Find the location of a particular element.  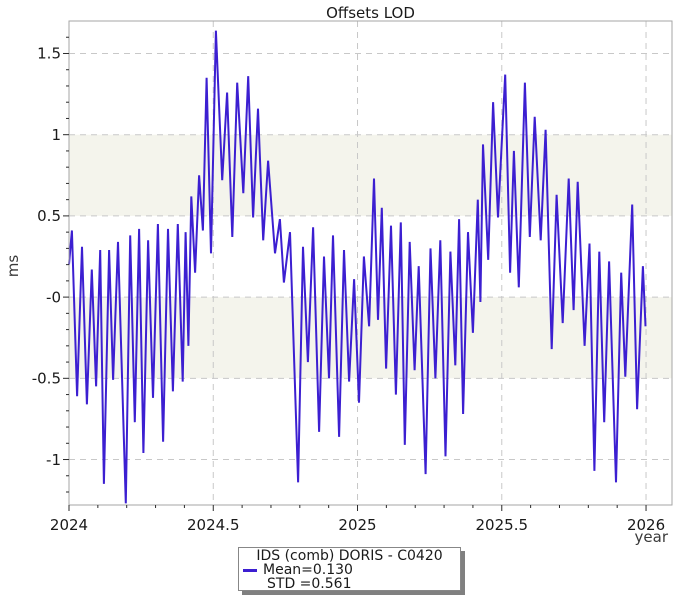

y-axis-label: ms is located at coordinates (13, 266).